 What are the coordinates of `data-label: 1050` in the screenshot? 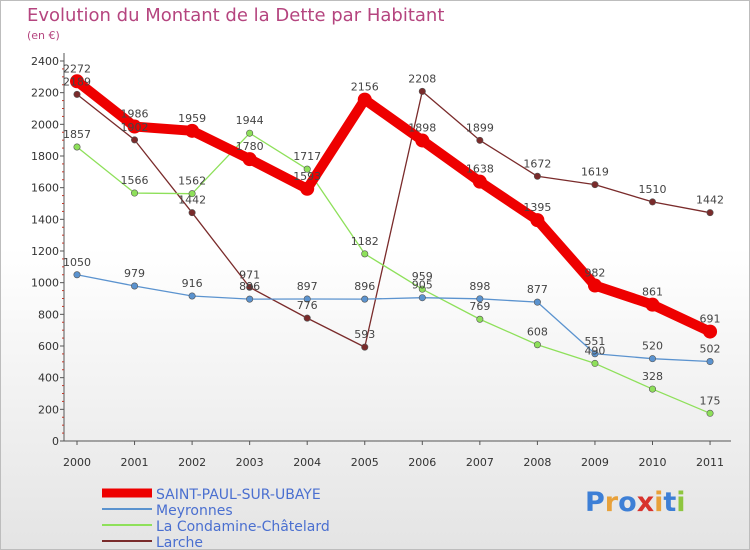 It's located at (77, 262).